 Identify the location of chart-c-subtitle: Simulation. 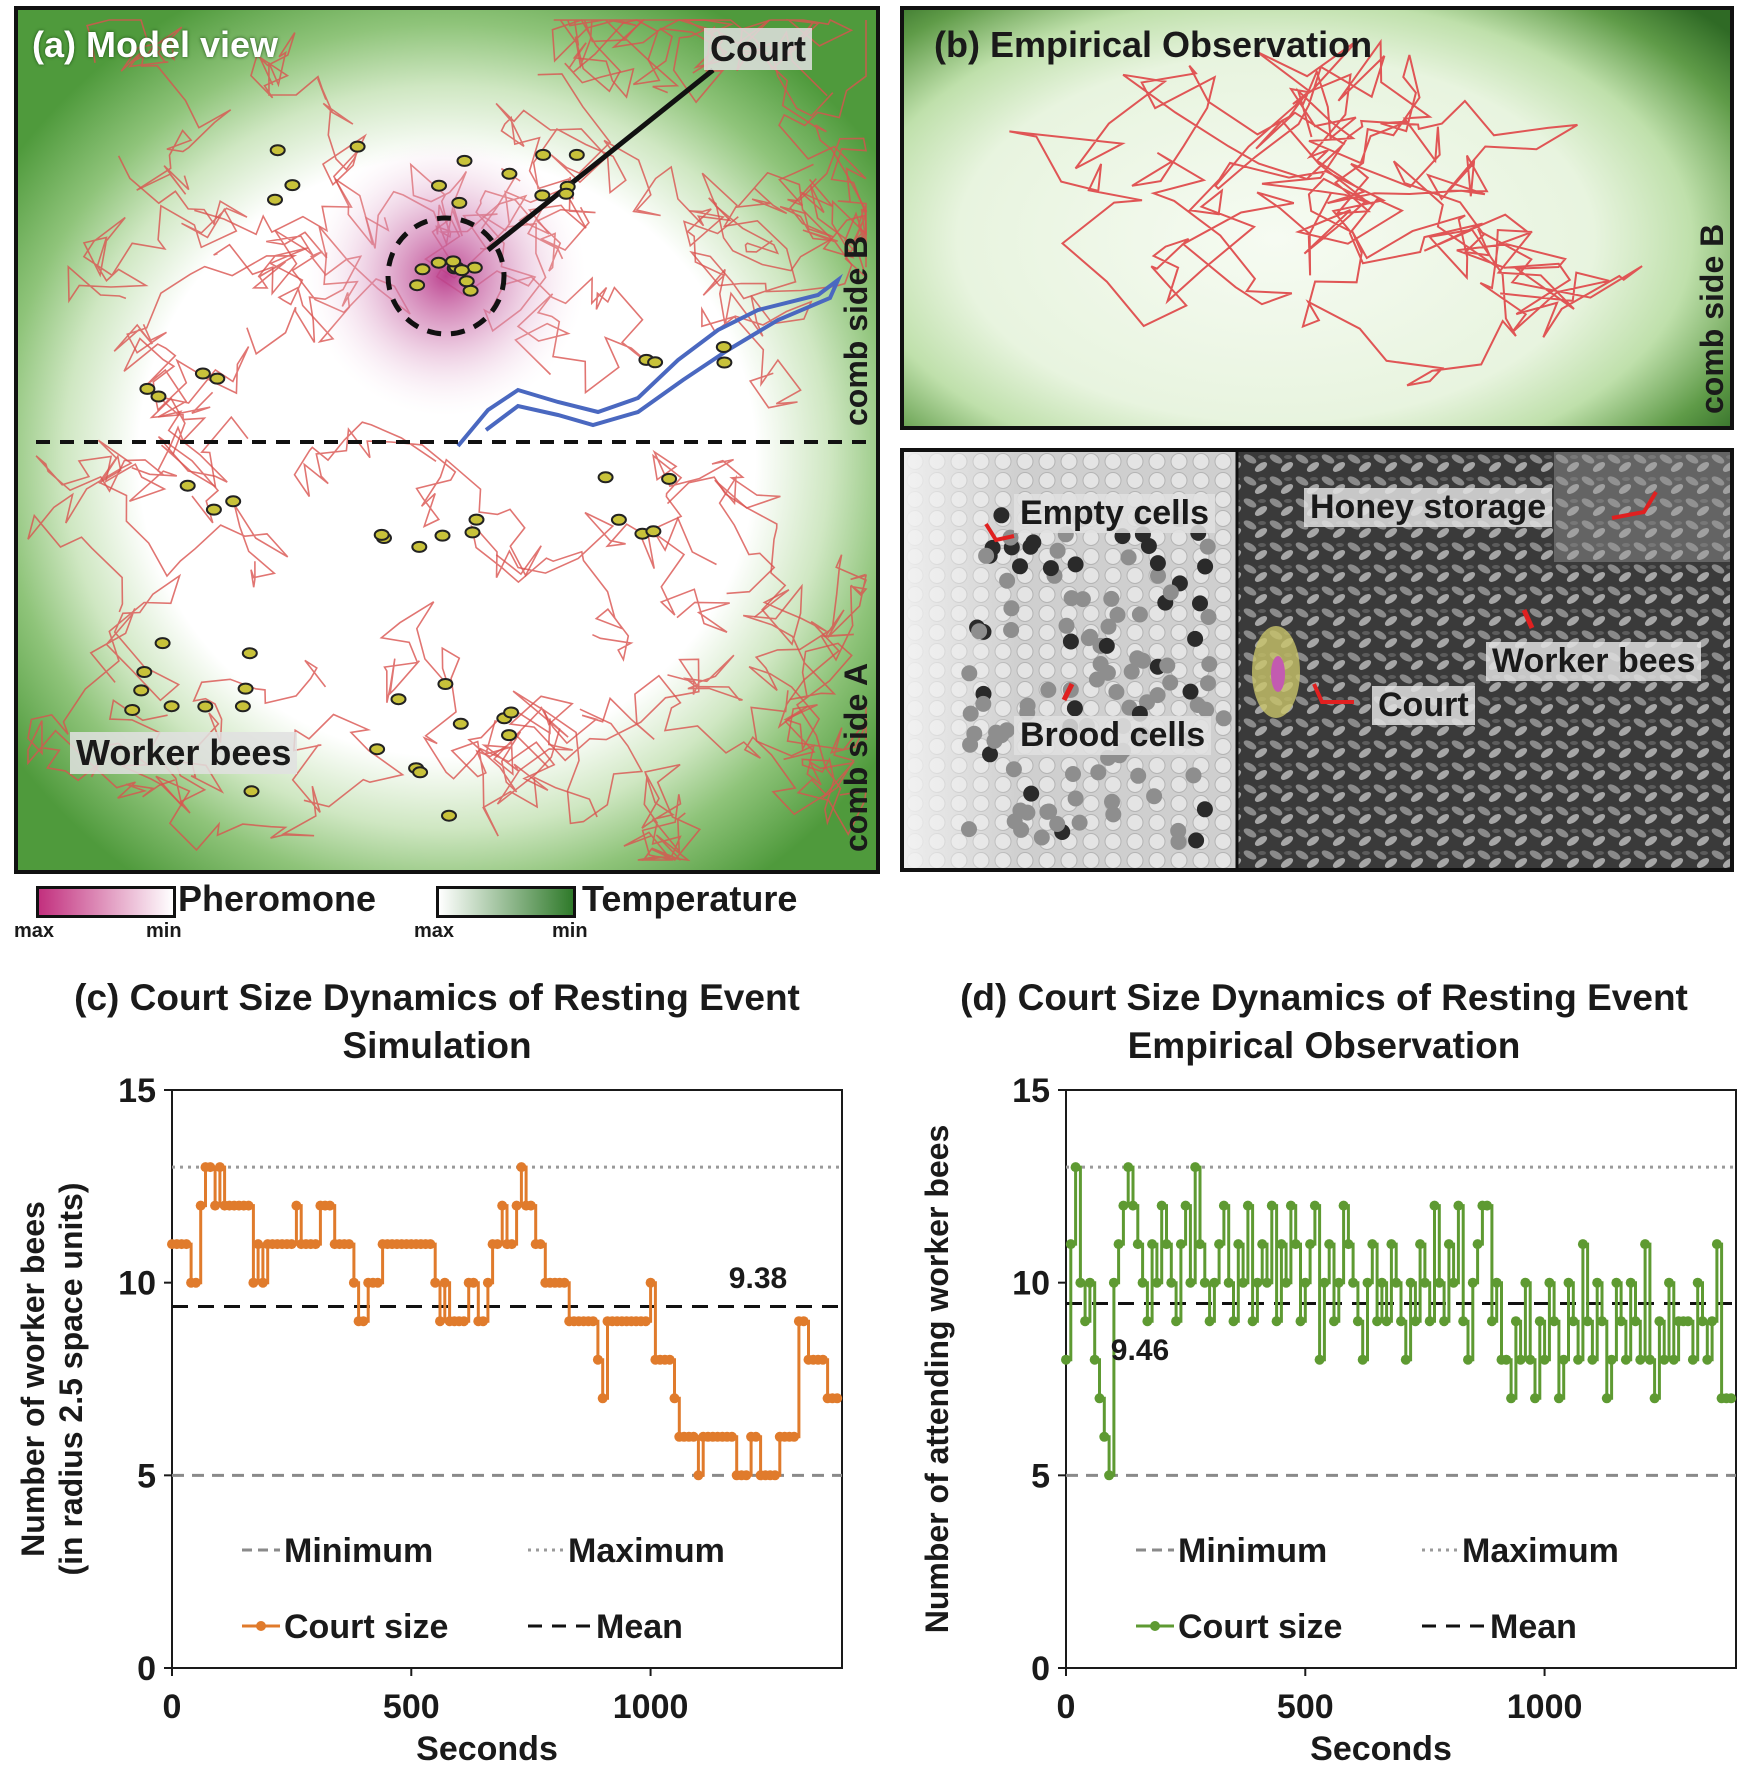
(437, 1045).